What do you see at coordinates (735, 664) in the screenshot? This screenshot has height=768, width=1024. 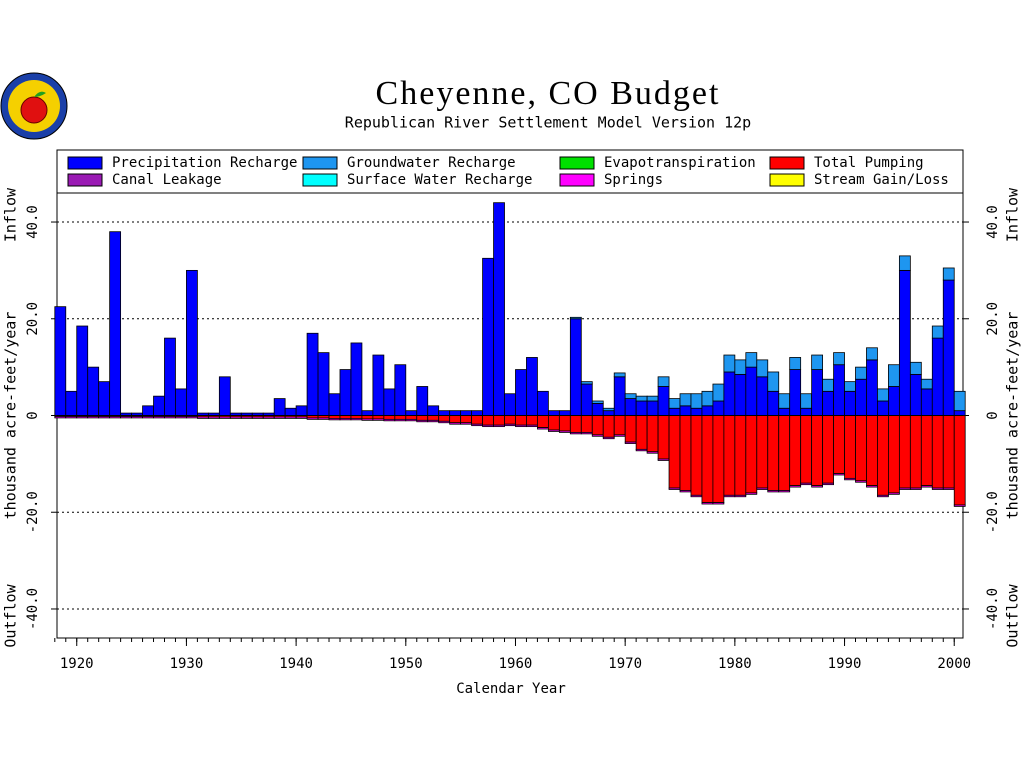 I see `x-tick-label: 1980` at bounding box center [735, 664].